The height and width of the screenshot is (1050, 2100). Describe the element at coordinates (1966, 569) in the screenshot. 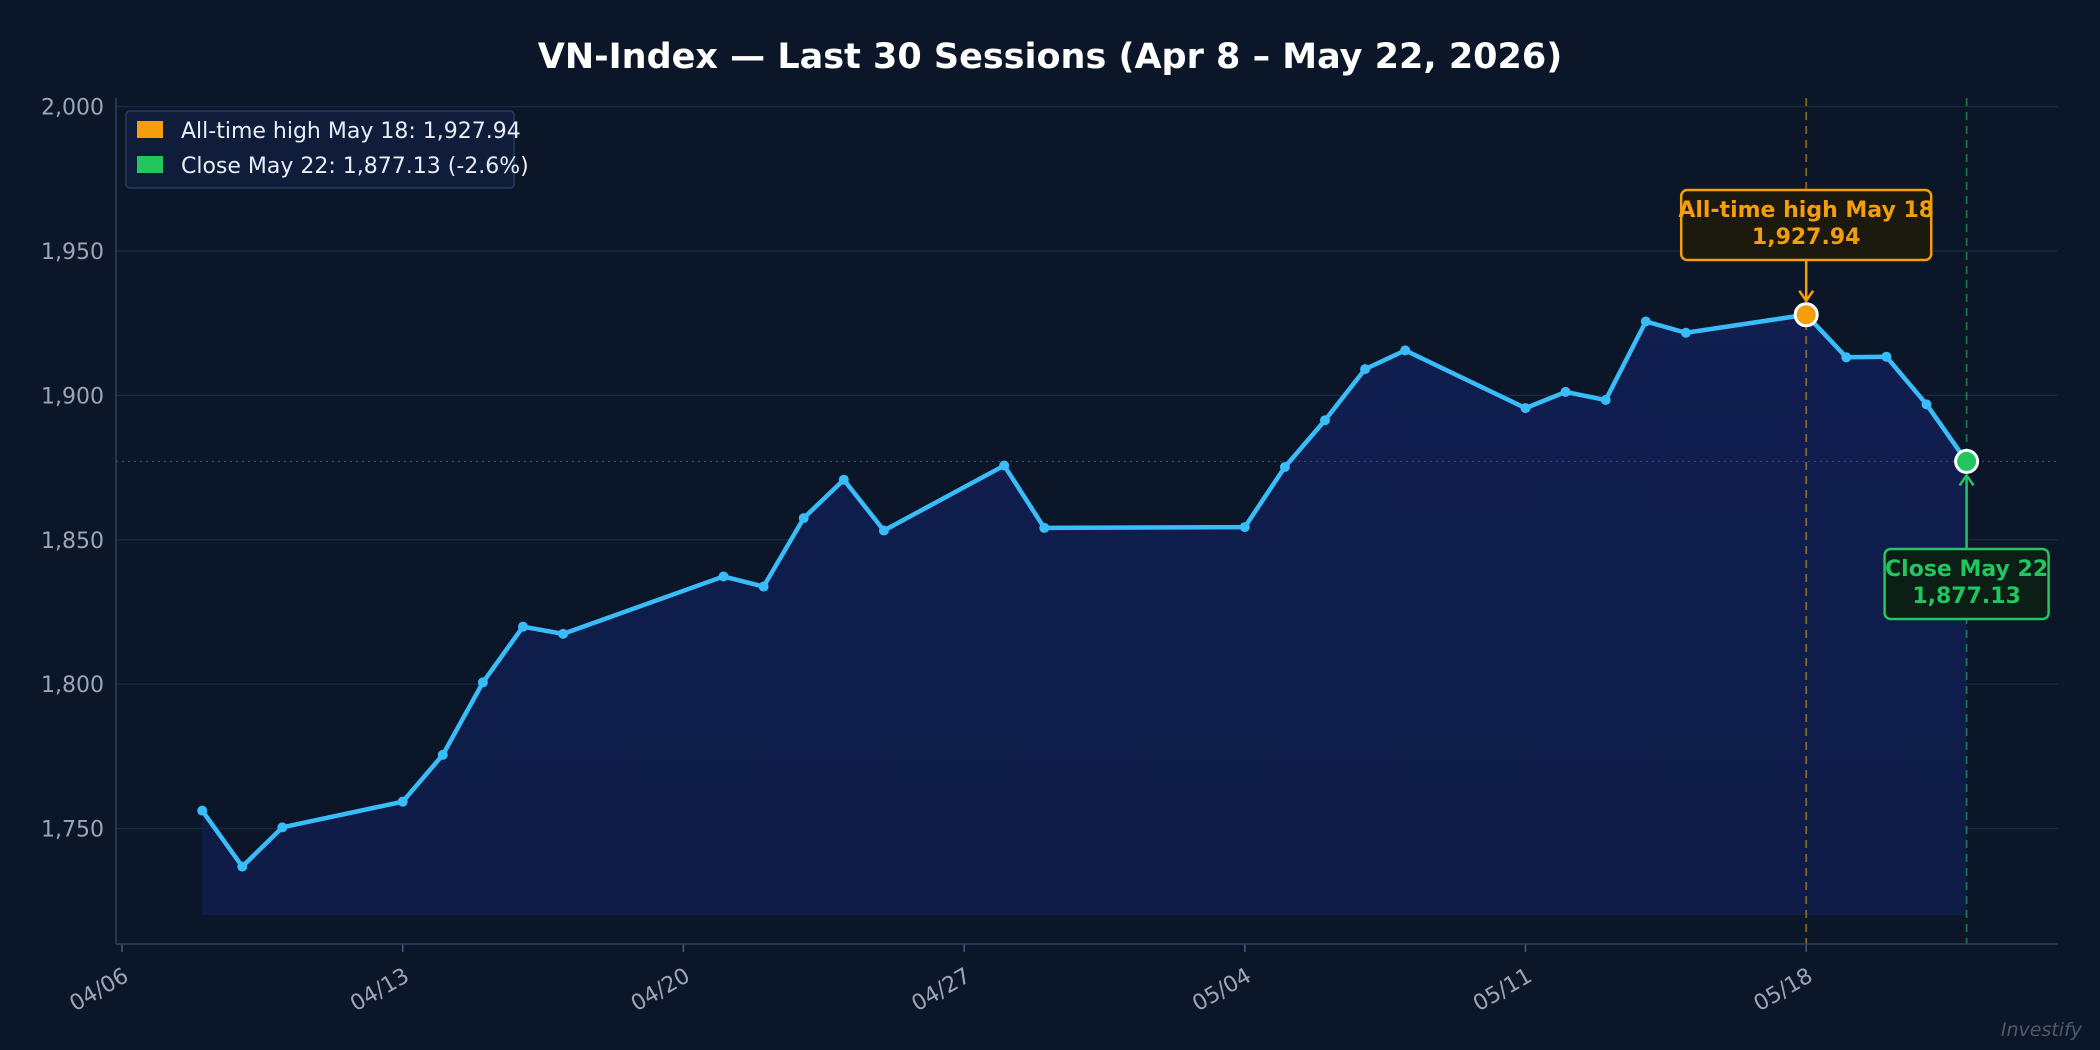

I see `annotation-text: Close May 22` at that location.